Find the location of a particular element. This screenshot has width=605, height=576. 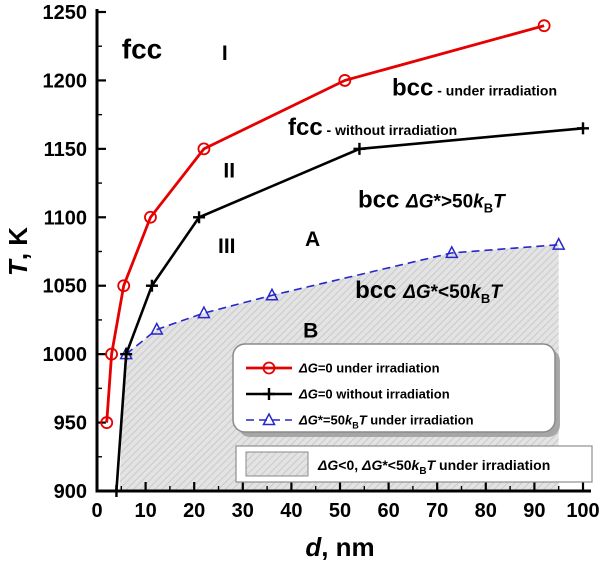

hatch-swatch is located at coordinates (277, 464).